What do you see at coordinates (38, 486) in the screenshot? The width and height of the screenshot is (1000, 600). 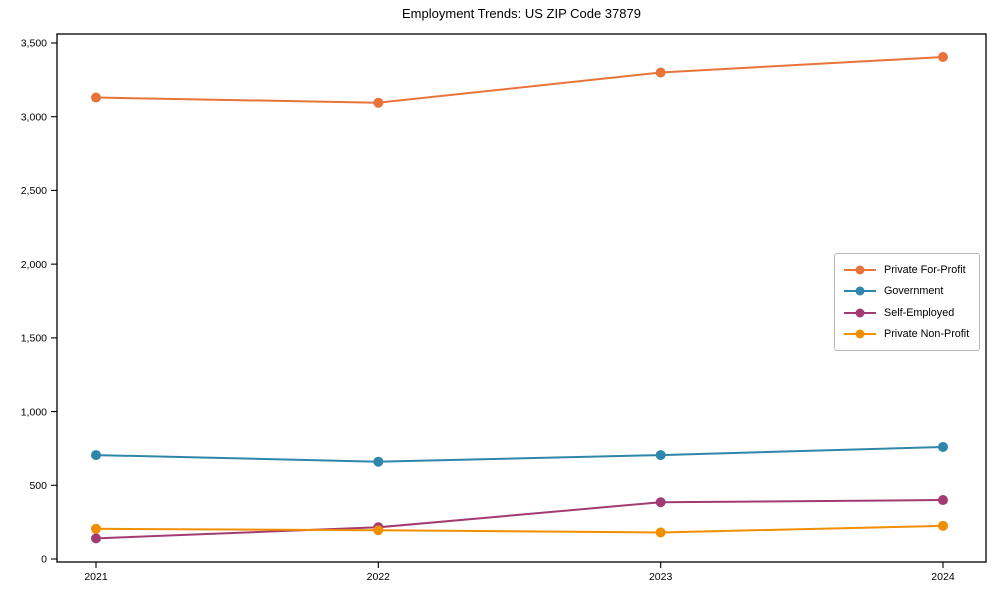 I see `y-axis-tick-label: 500` at bounding box center [38, 486].